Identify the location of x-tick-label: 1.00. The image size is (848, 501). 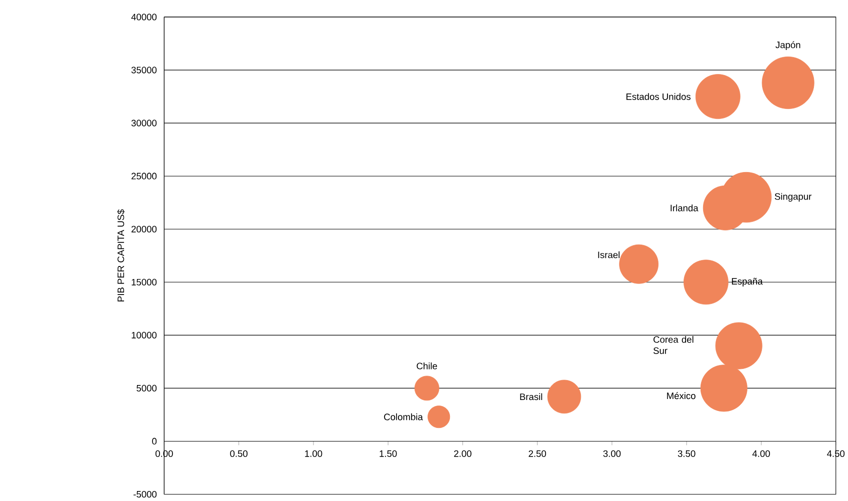
(313, 454).